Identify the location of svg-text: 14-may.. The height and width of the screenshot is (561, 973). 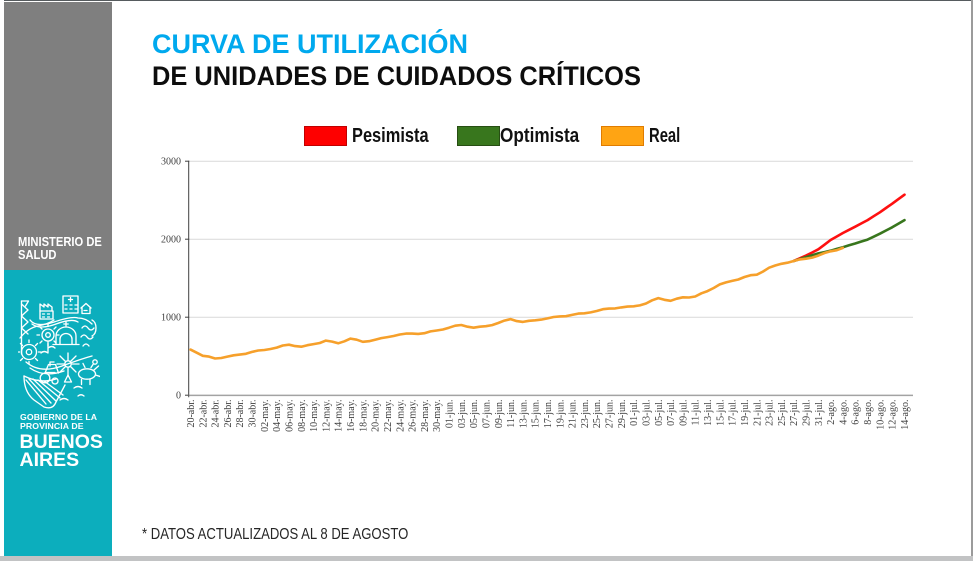
(339, 416).